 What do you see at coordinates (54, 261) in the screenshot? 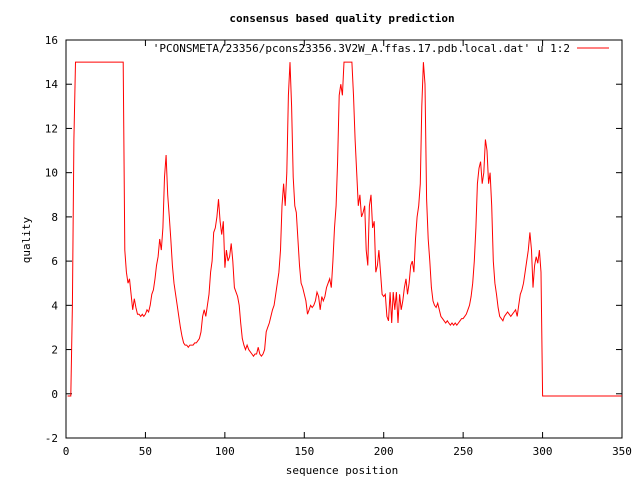
I see `y-tick-label: 6` at bounding box center [54, 261].